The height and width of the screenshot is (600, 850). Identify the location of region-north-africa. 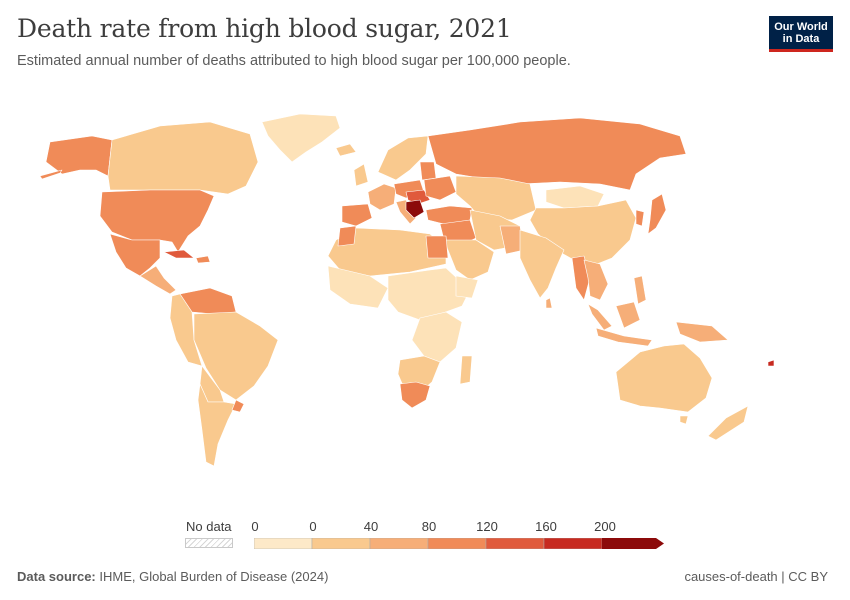
(387, 252).